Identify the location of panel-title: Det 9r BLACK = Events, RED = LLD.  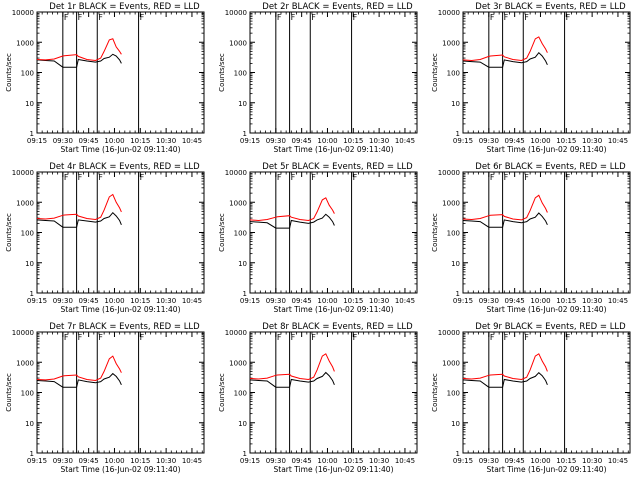
(550, 327).